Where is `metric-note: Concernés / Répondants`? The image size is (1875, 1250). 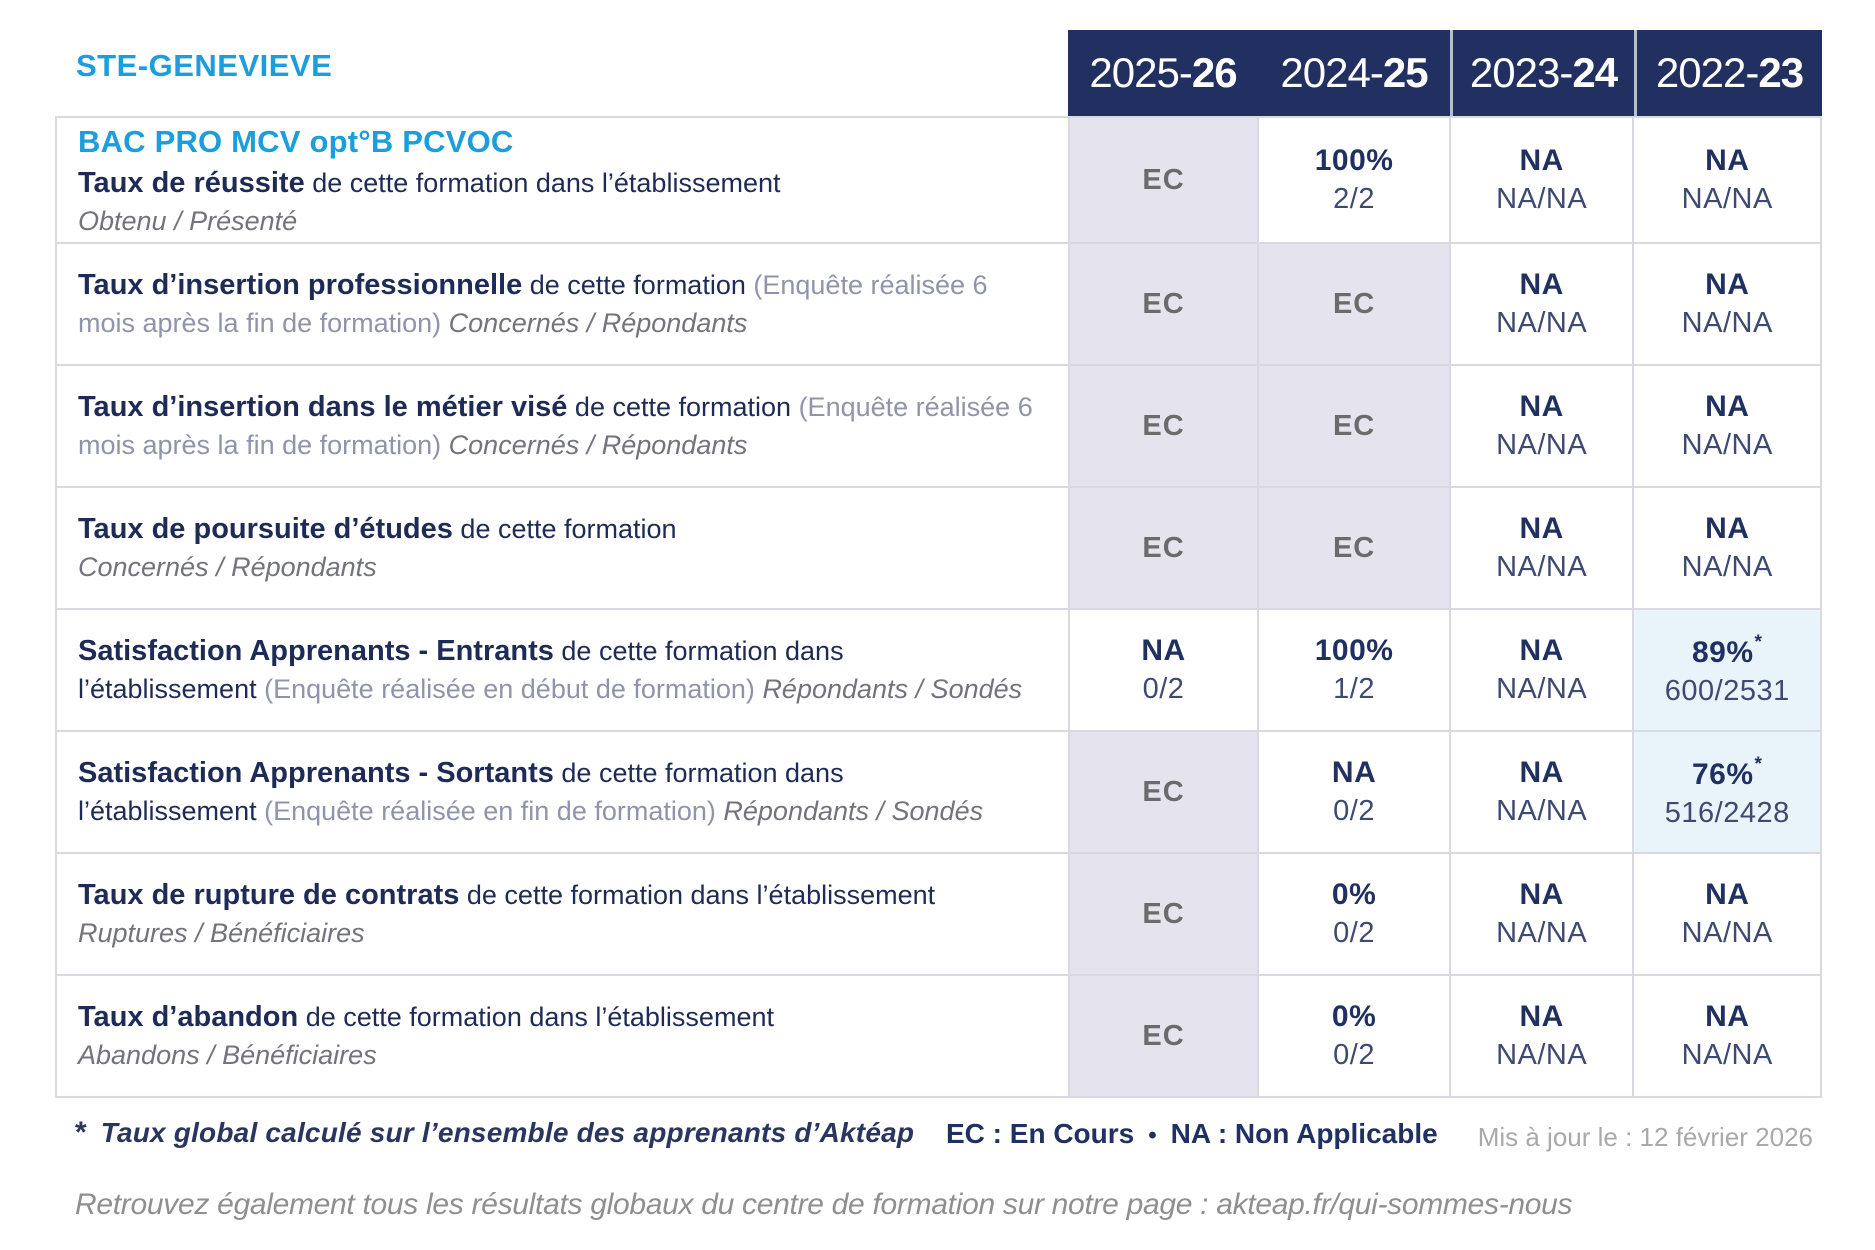 metric-note: Concernés / Répondants is located at coordinates (227, 567).